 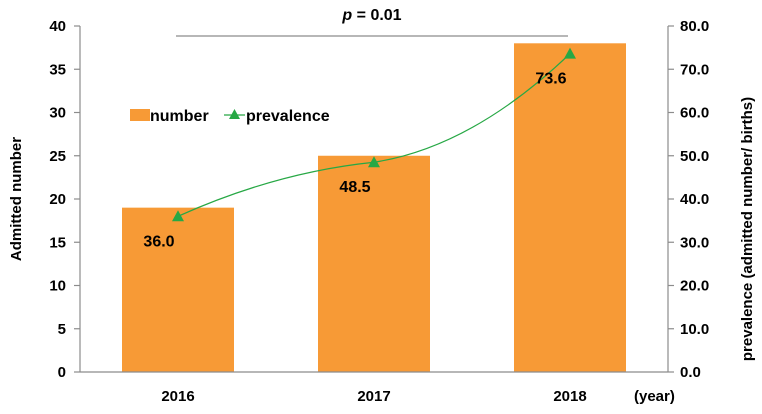 What do you see at coordinates (694, 113) in the screenshot?
I see `y2-tick-label: 60.0` at bounding box center [694, 113].